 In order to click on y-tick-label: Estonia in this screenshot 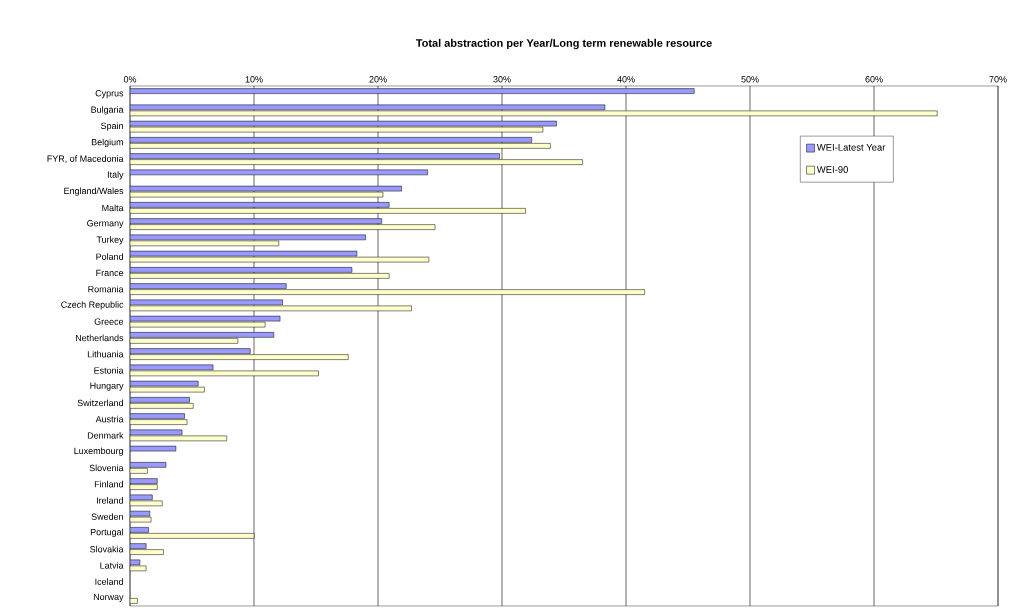, I will do `click(109, 370)`.